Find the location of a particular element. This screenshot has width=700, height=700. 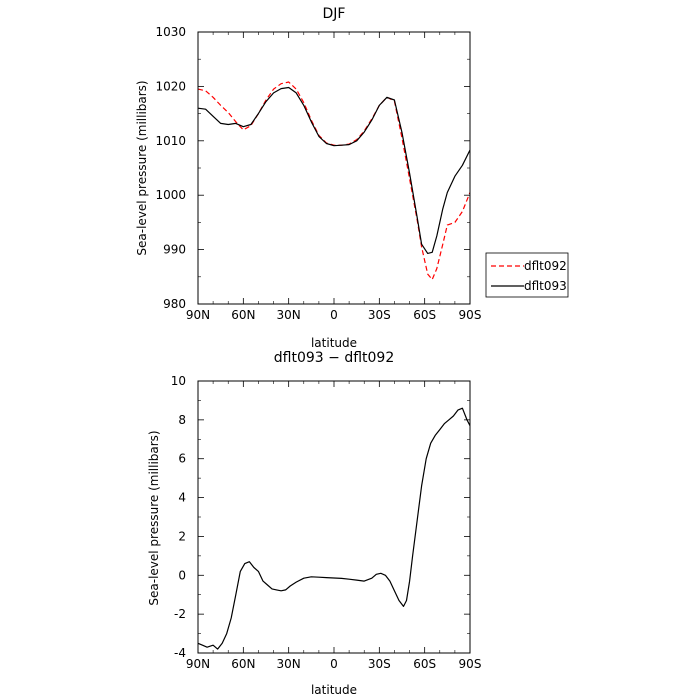

top-chart-ylabel: Sea-level pressure (millibars) is located at coordinates (142, 167).